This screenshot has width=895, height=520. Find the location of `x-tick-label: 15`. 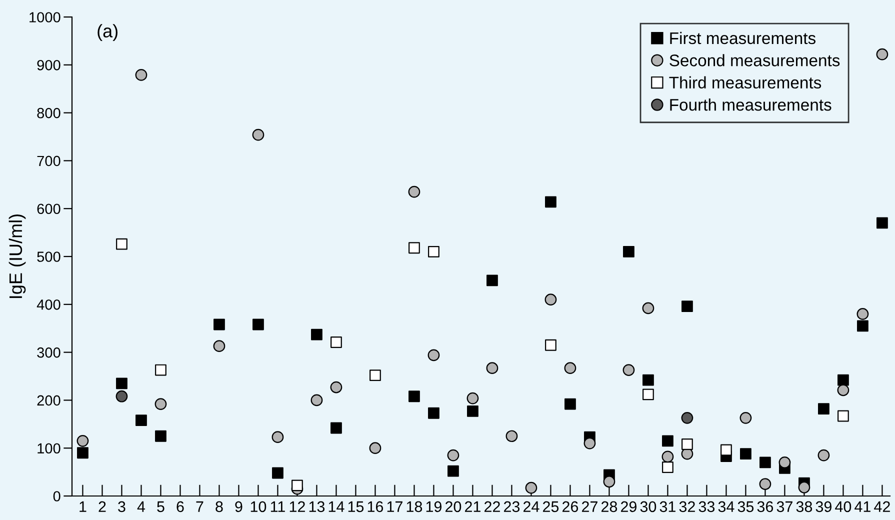

x-tick-label: 15 is located at coordinates (356, 506).